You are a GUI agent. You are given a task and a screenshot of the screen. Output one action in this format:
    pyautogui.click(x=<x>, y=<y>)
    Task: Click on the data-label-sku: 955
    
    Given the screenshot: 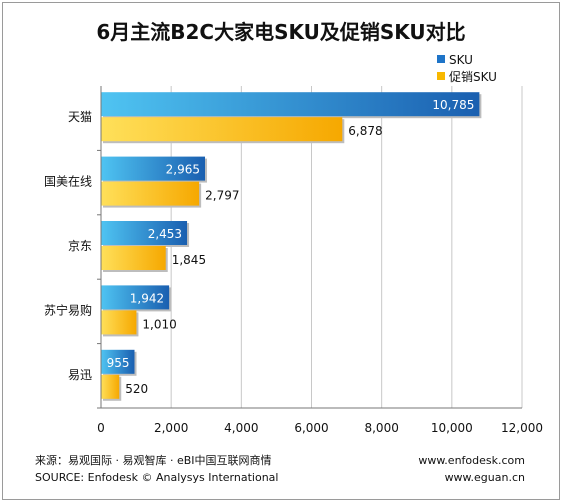 What is the action you would take?
    pyautogui.click(x=118, y=363)
    